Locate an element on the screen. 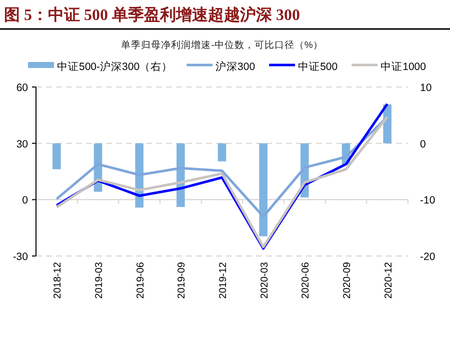 The width and height of the screenshot is (450, 347). y2-tick-label: 10 is located at coordinates (426, 88).